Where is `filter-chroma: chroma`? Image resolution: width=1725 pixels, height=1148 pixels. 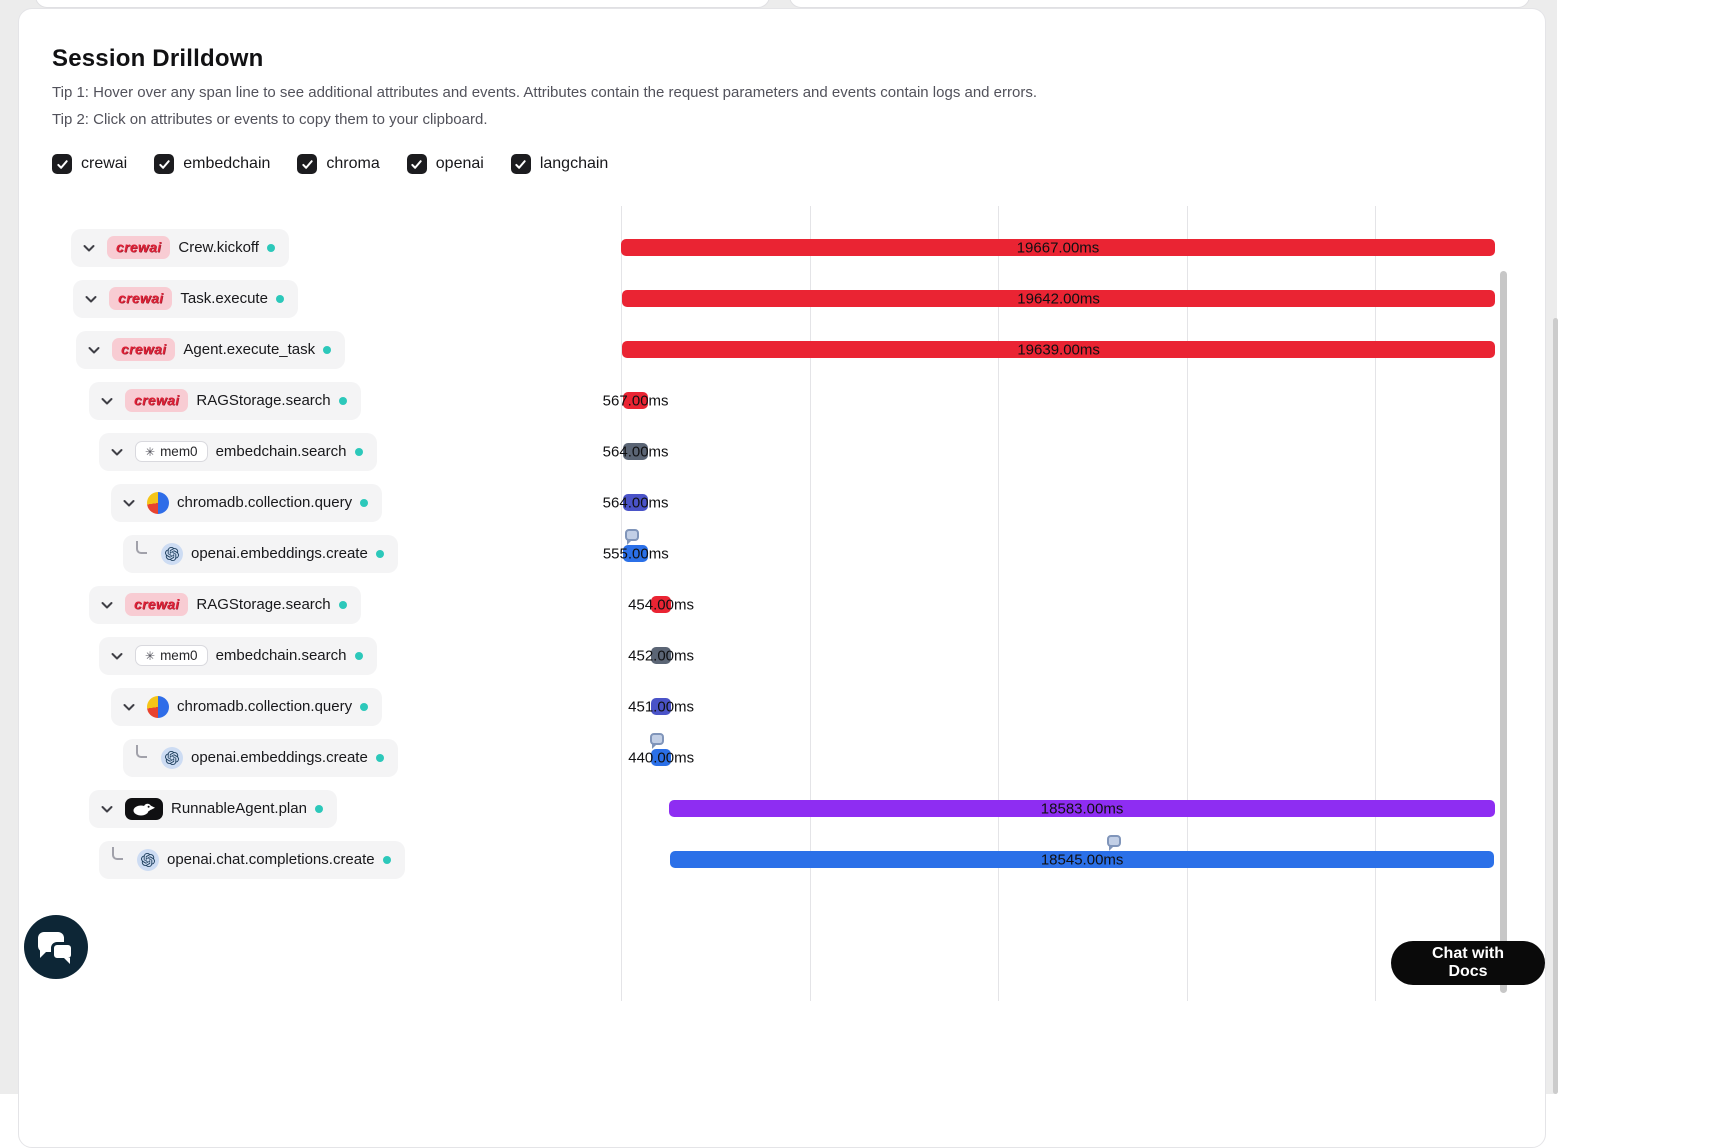 filter-chroma: chroma is located at coordinates (338, 164).